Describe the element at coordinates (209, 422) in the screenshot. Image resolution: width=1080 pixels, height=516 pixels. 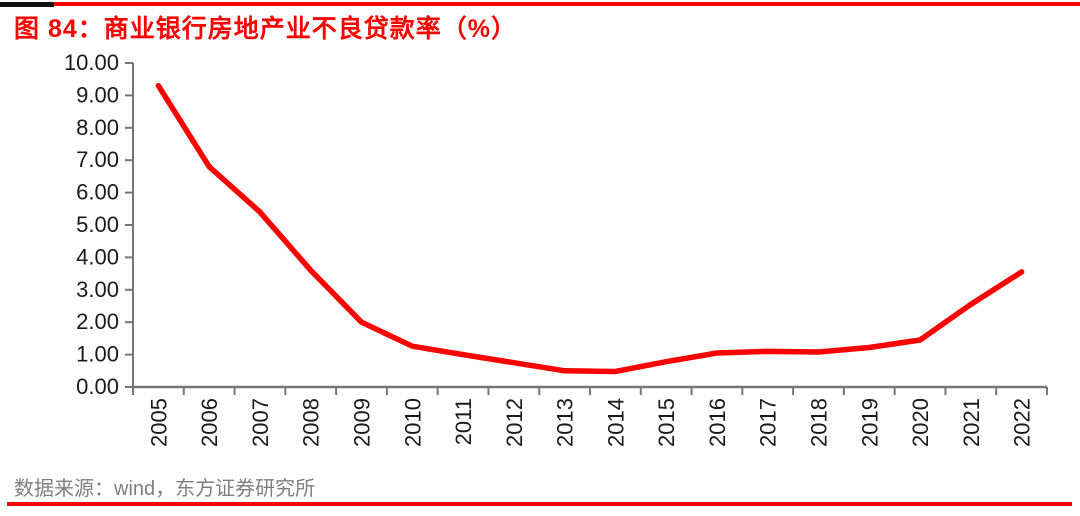
I see `x-tick-label: 2006` at that location.